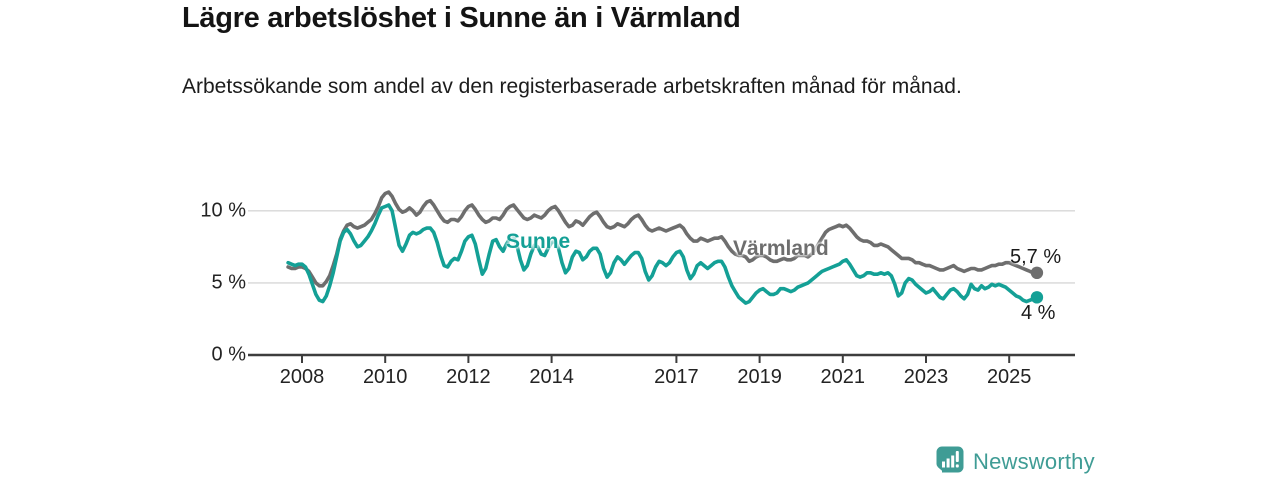  I want to click on end-dot-värmland, so click(1037, 273).